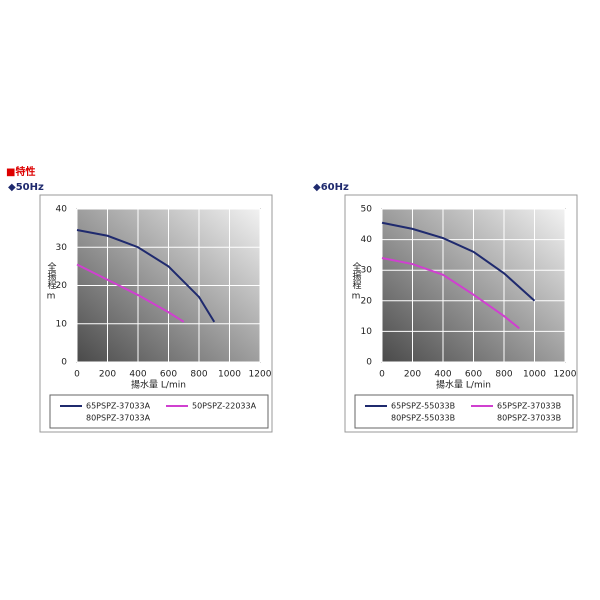 The image size is (600, 600). What do you see at coordinates (529, 418) in the screenshot?
I see `legend-label: 80PSPZ-37033B` at bounding box center [529, 418].